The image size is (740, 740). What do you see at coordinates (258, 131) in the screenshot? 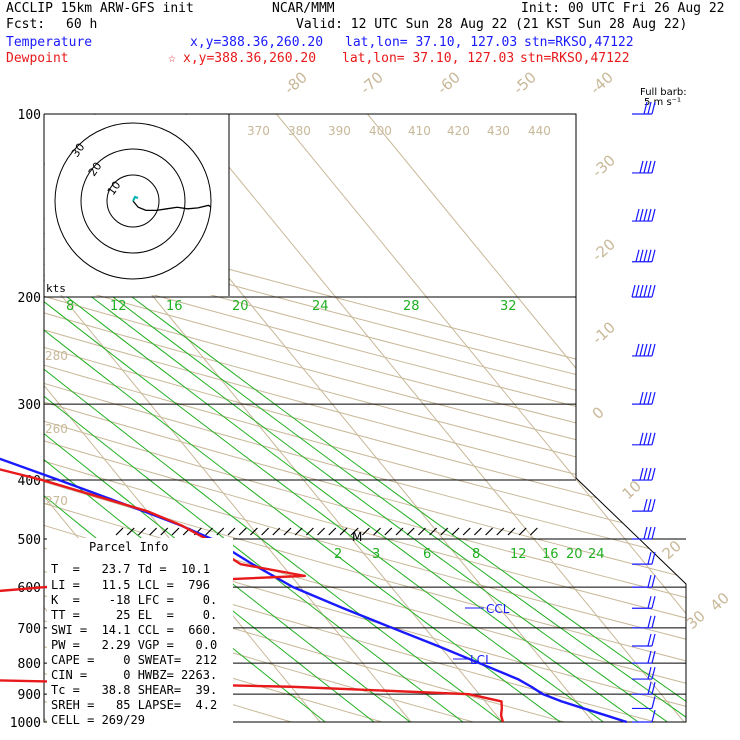
I see `theta-label: 370` at bounding box center [258, 131].